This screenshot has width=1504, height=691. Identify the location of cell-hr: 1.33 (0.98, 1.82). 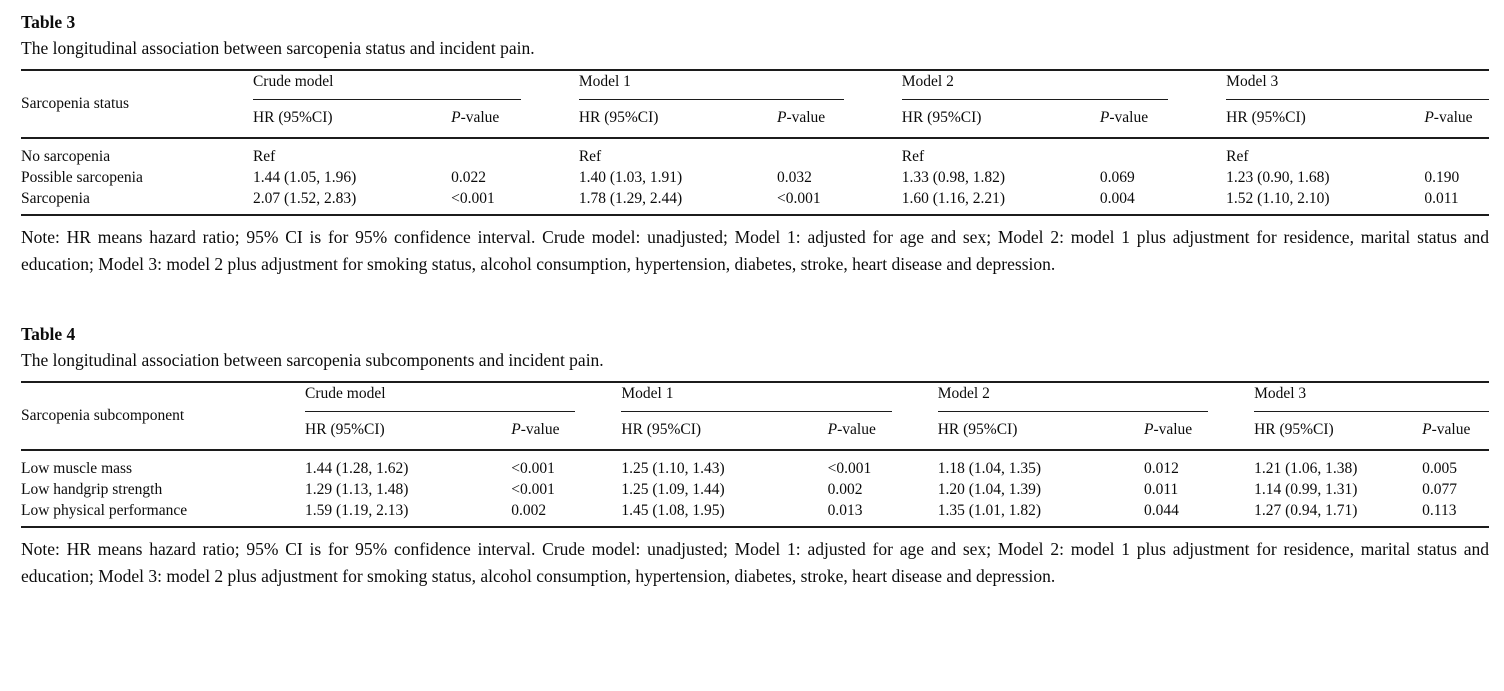
(953, 177).